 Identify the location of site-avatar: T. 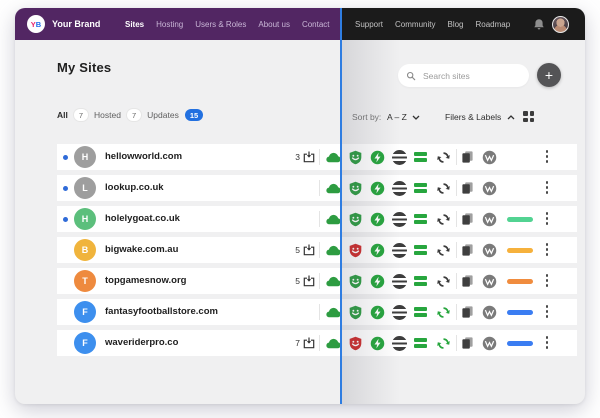
(85, 281).